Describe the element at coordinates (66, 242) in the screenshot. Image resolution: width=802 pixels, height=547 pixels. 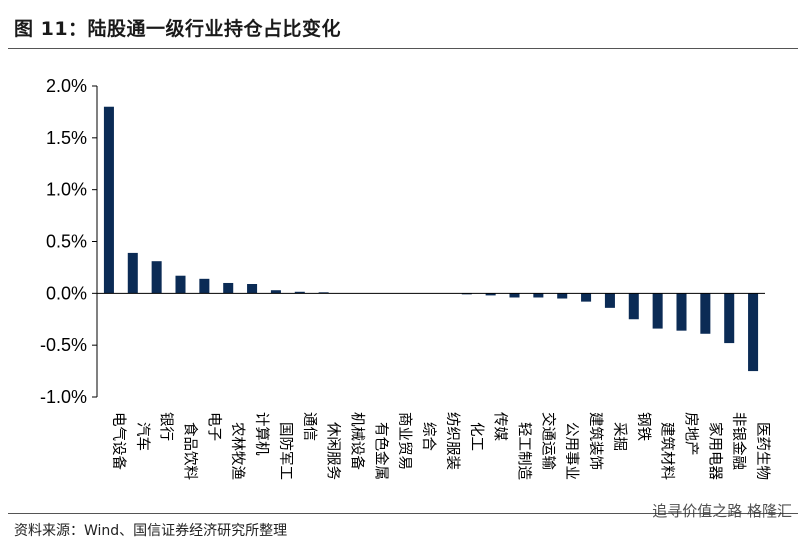
I see `y-tick-label: 0.5%` at that location.